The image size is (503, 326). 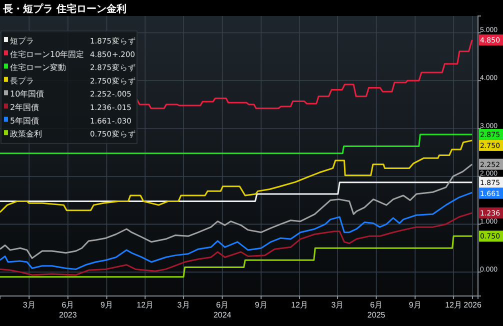 What do you see at coordinates (222, 310) in the screenshot?
I see `x-tick-label: 6月 2024` at bounding box center [222, 310].